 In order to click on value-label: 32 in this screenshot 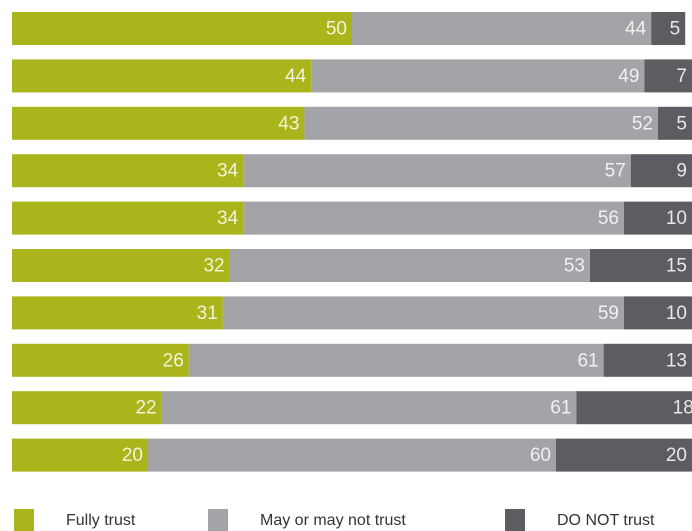, I will do `click(213, 266)`.